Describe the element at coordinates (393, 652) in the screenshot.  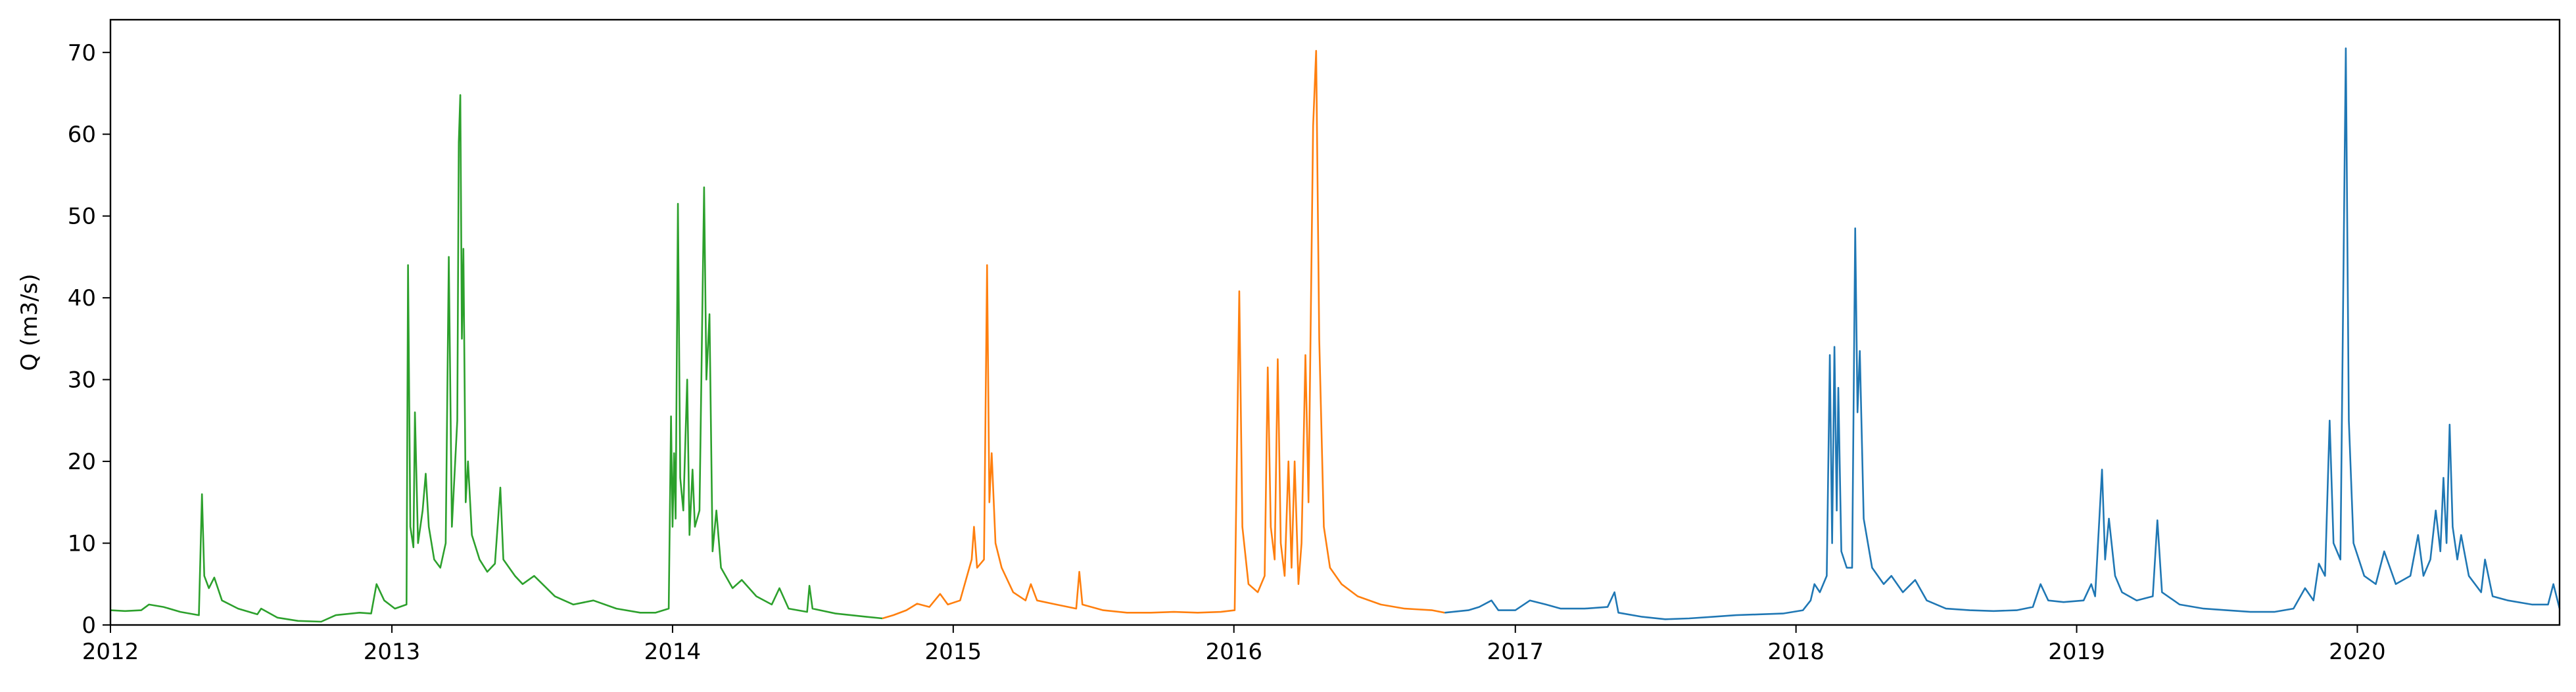
I see `x-tick-label: 2013` at that location.